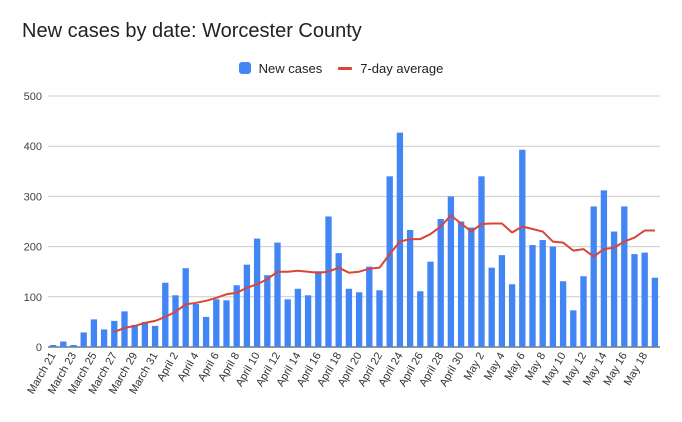  Describe the element at coordinates (345, 68) in the screenshot. I see `legend-swatch-7-day-average` at that location.